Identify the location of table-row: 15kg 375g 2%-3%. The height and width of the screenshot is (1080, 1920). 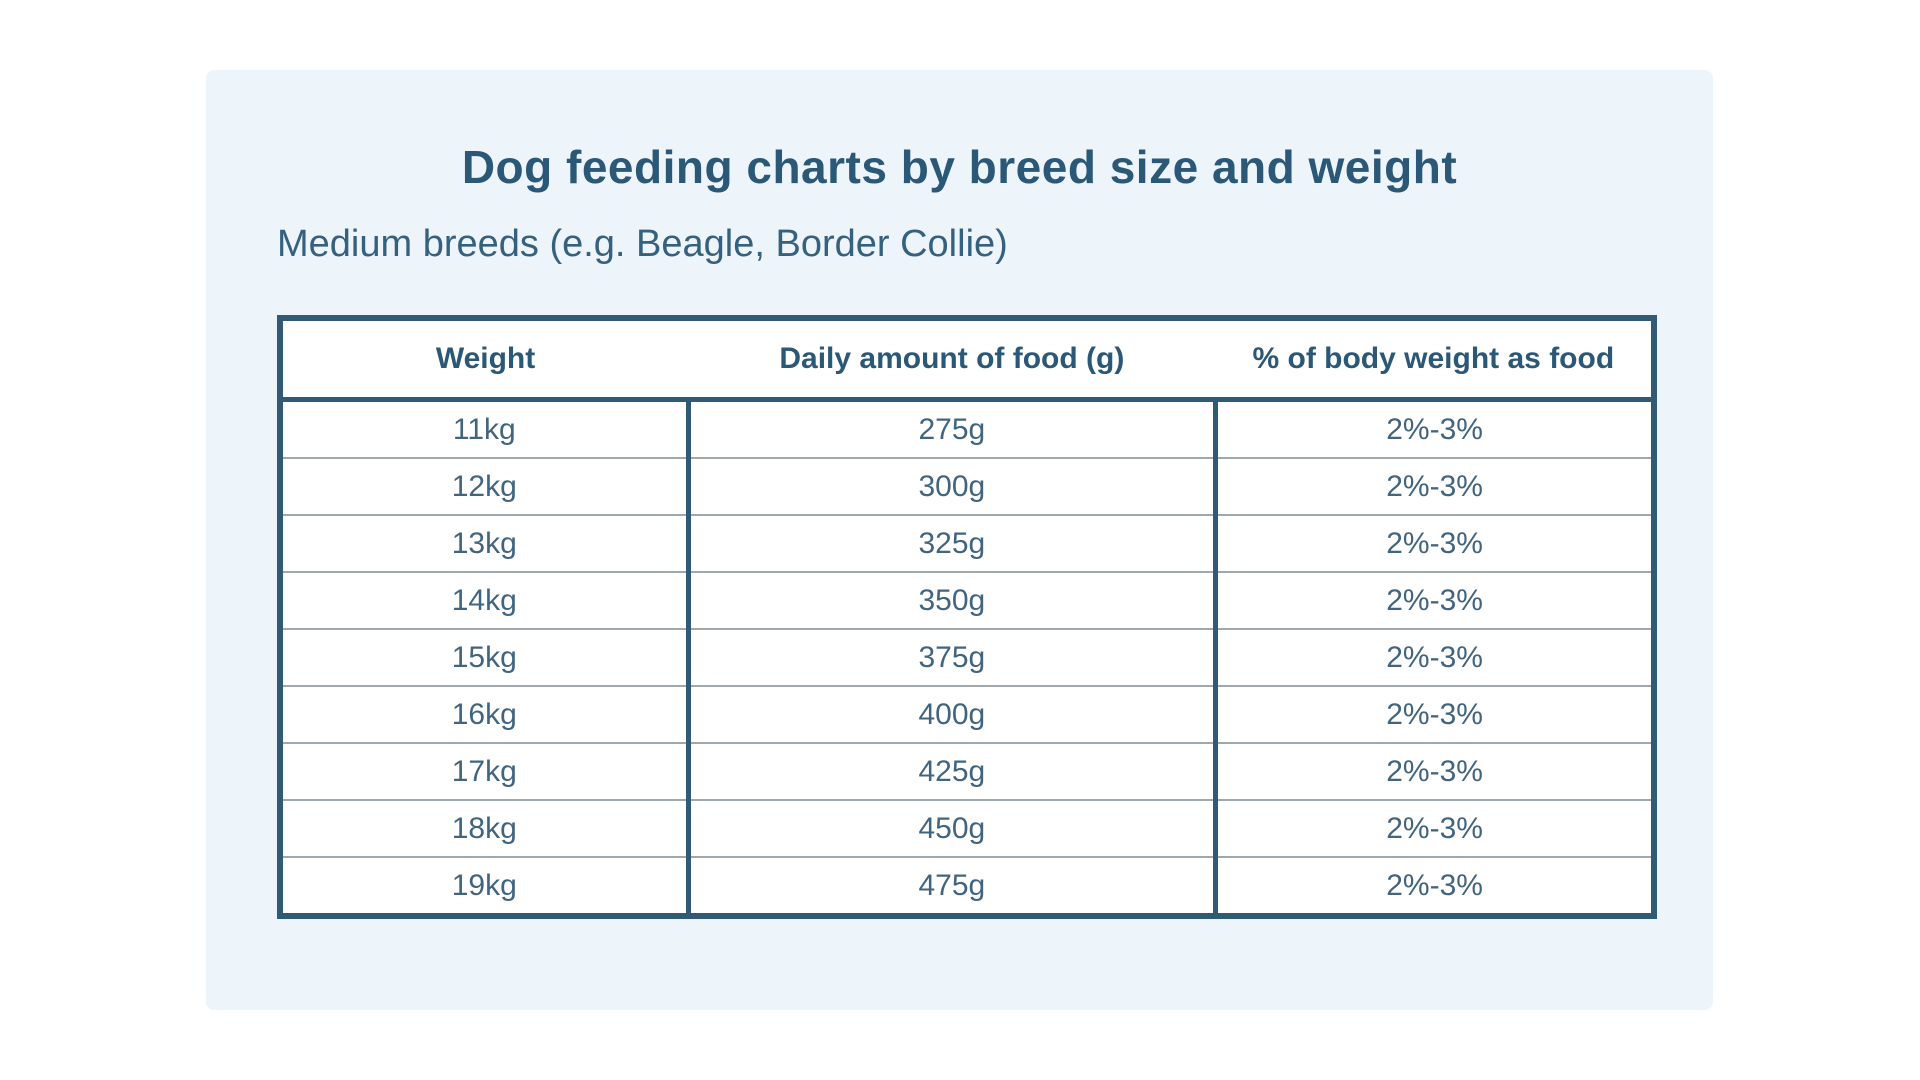
(967, 657).